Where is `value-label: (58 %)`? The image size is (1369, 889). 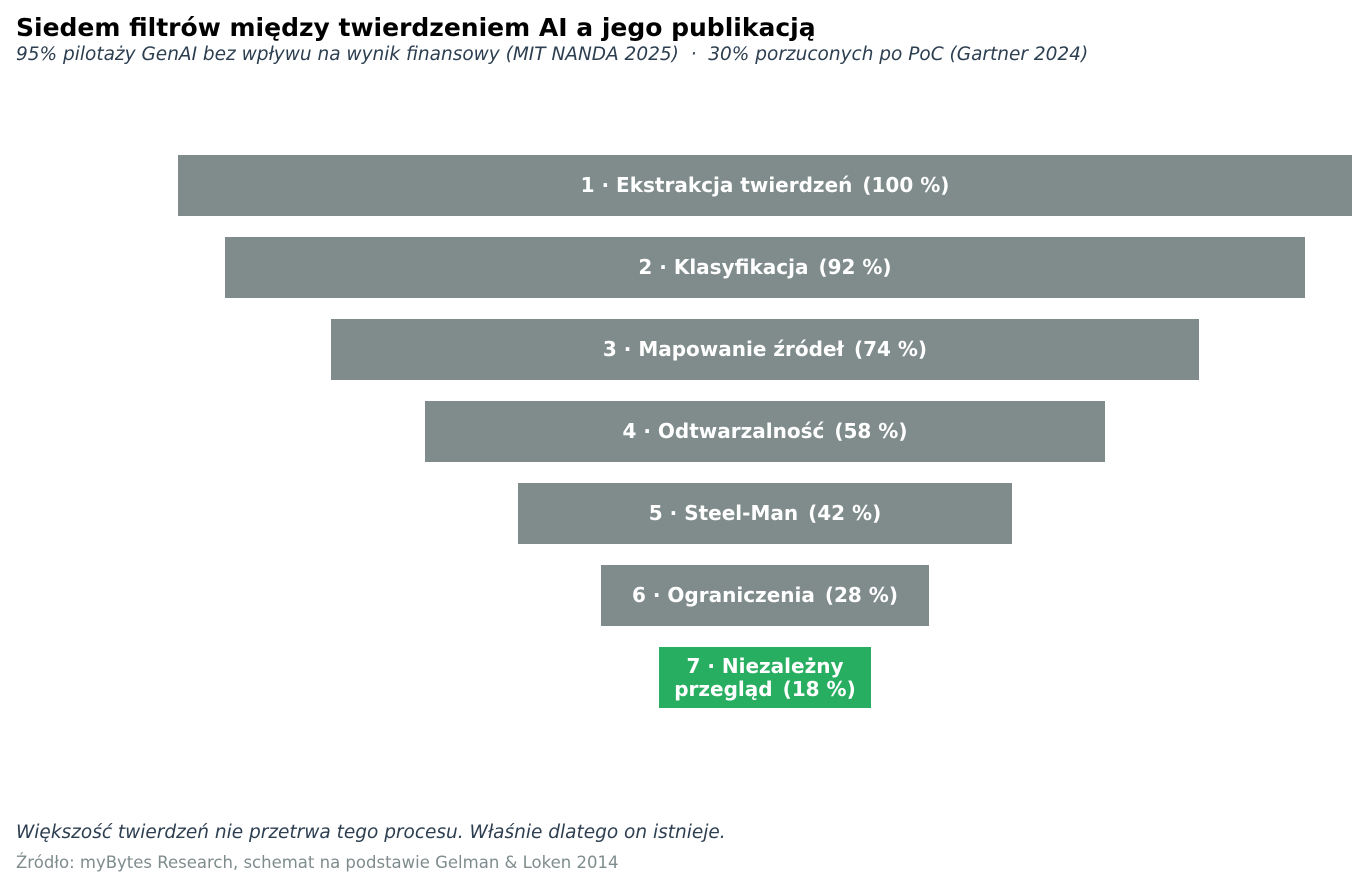
value-label: (58 %) is located at coordinates (871, 431).